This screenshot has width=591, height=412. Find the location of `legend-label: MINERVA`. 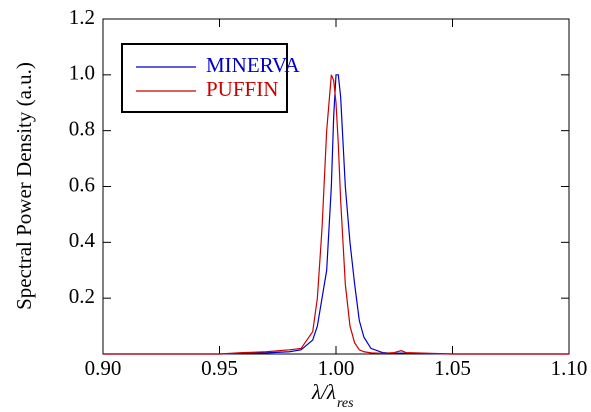

legend-label: MINERVA is located at coordinates (253, 65).